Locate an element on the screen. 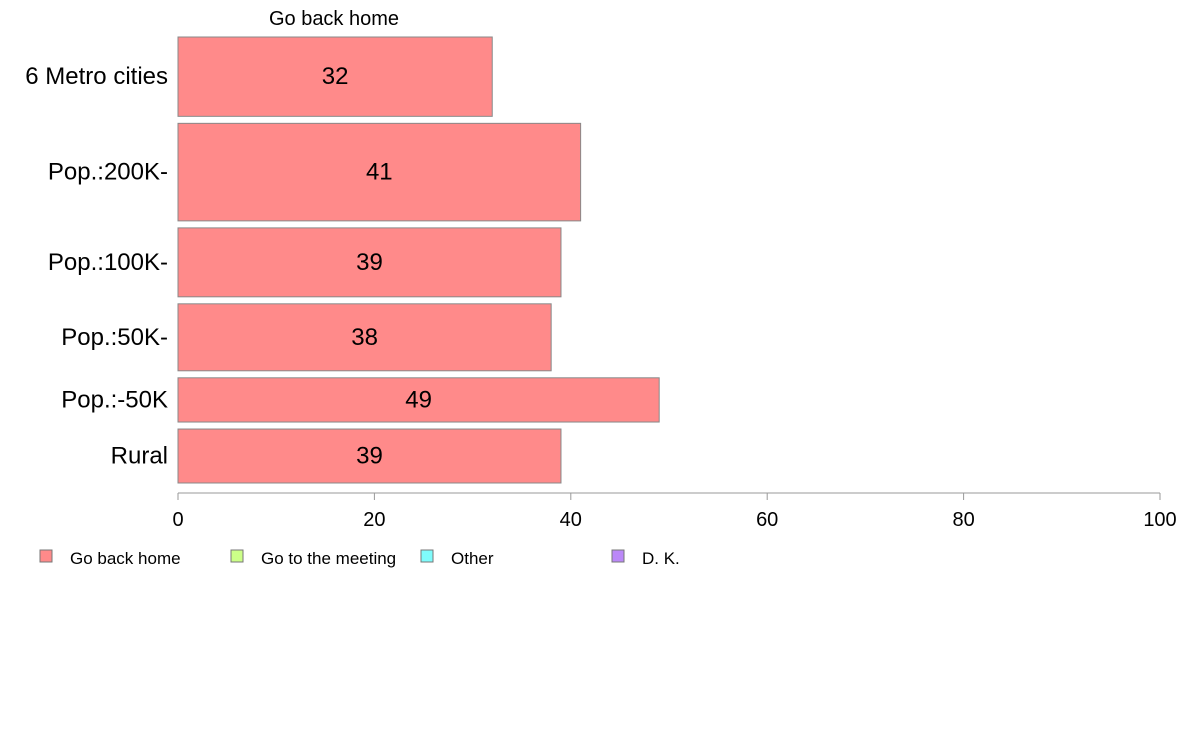  category-label: Pop.:100K- is located at coordinates (108, 262).